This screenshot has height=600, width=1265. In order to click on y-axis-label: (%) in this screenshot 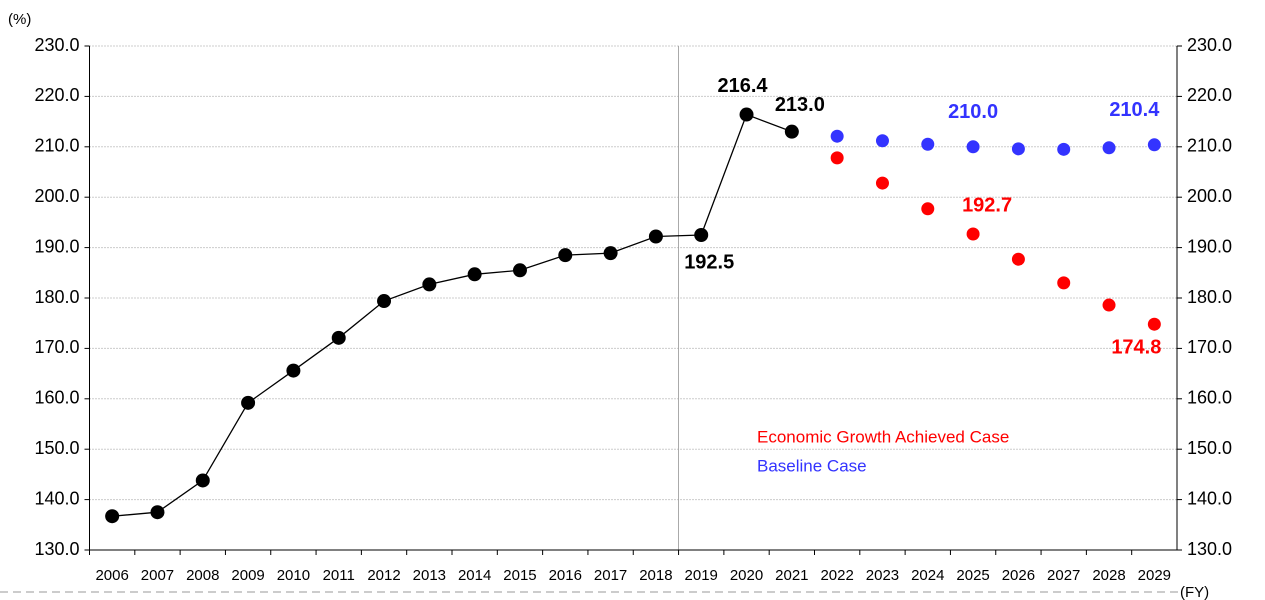, I will do `click(19, 19)`.